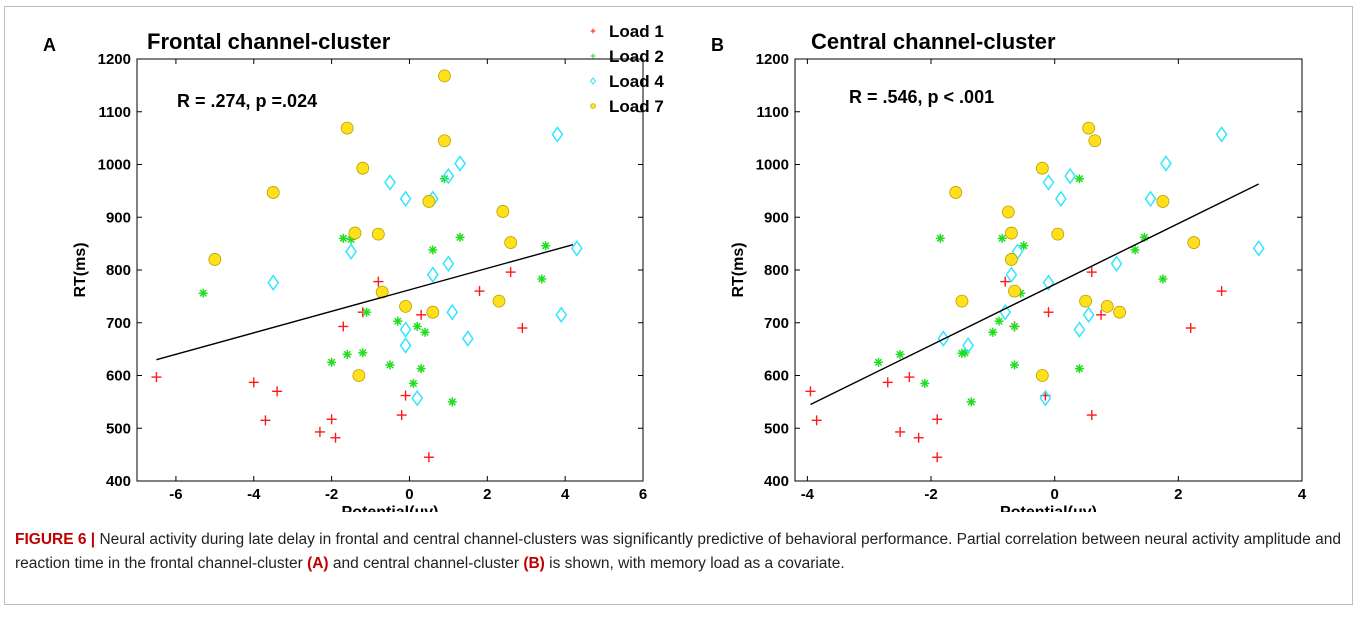 Image resolution: width=1357 pixels, height=621 pixels. Describe the element at coordinates (776, 323) in the screenshot. I see `y-tick-label: 700` at that location.